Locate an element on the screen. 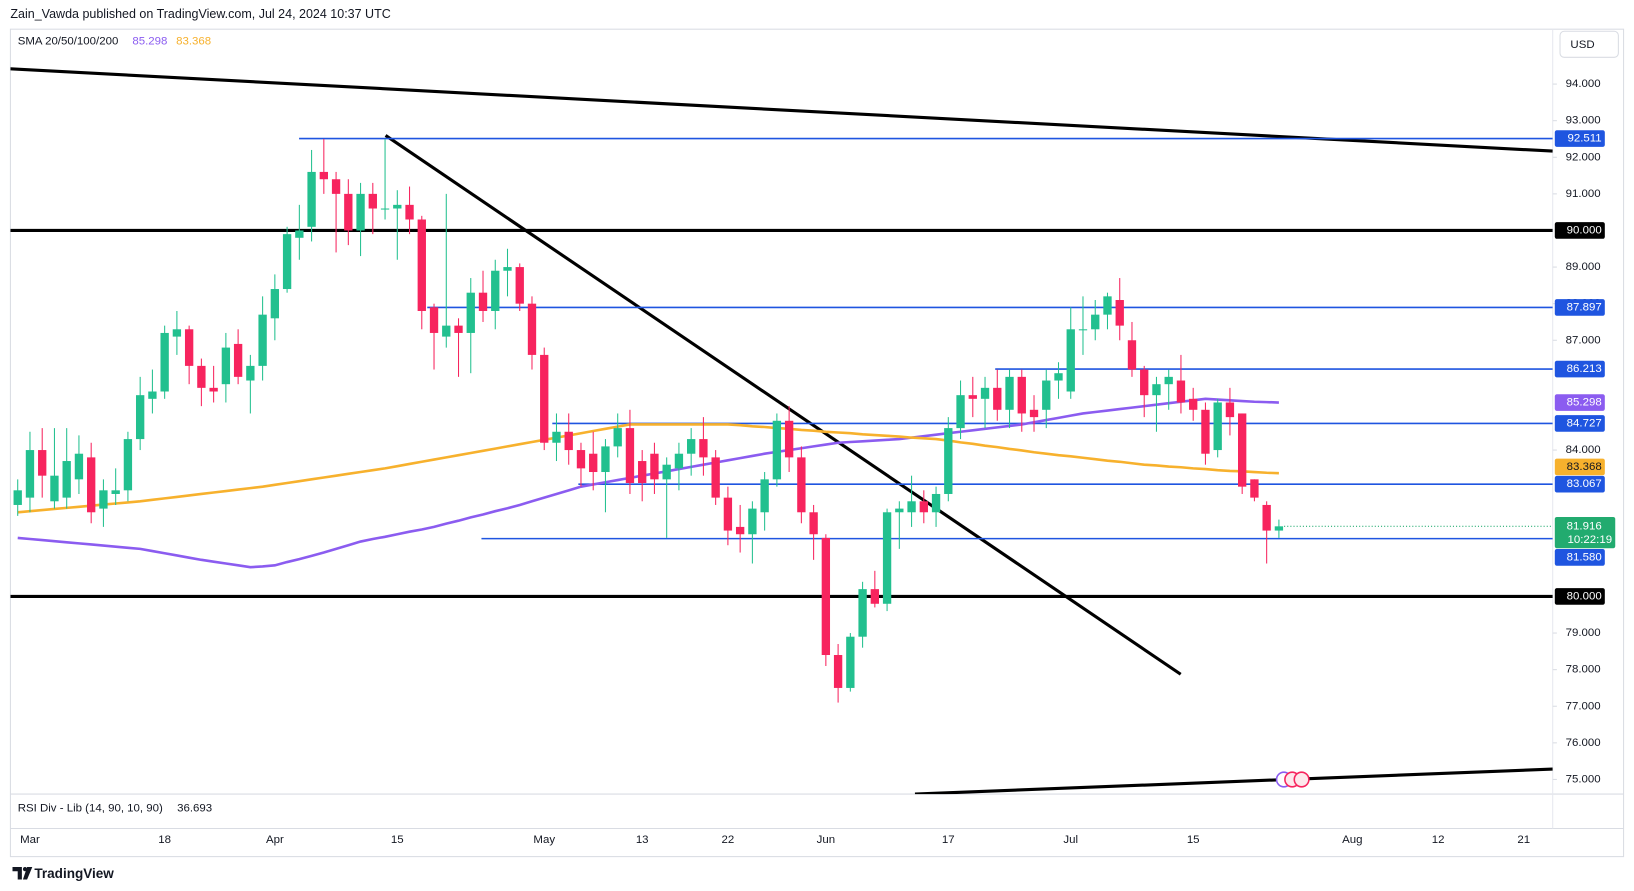  y-tick-label: 91.000 is located at coordinates (1583, 194).